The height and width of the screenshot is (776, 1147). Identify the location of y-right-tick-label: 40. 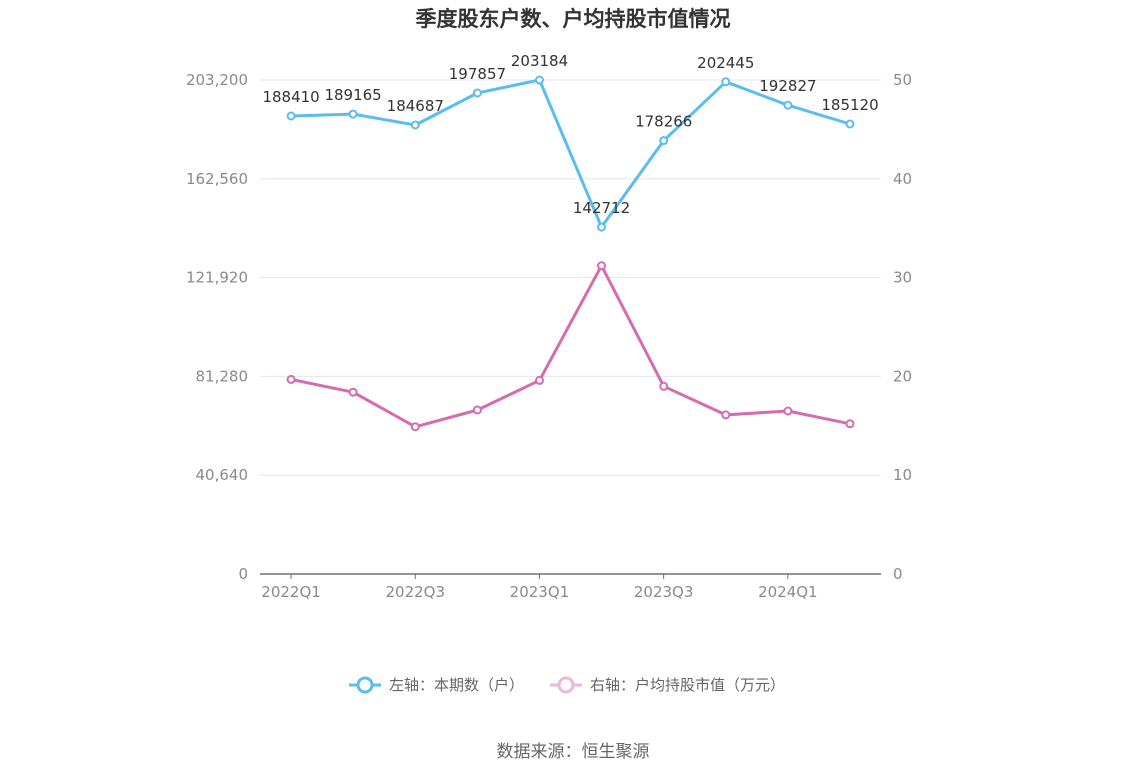
(902, 179).